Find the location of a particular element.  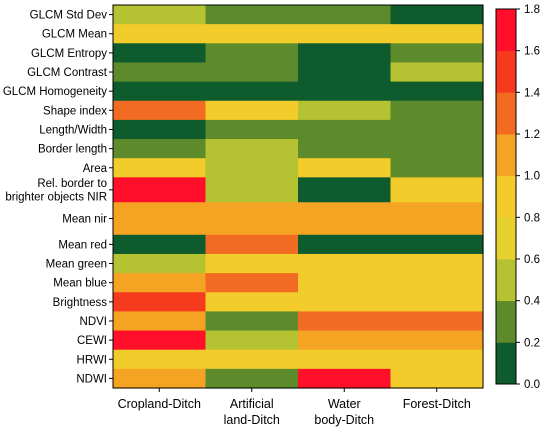

row-label-mean-nir: Mean nir is located at coordinates (84, 220).